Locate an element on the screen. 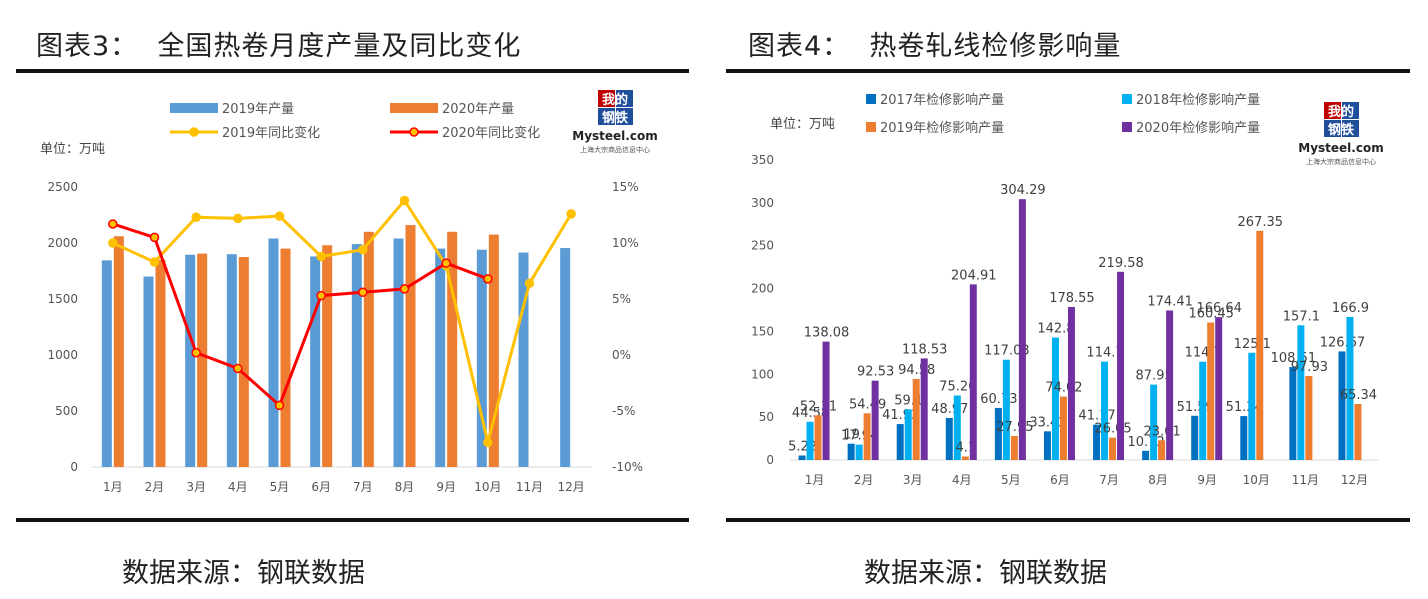  data-label: 157.1 is located at coordinates (1301, 316).